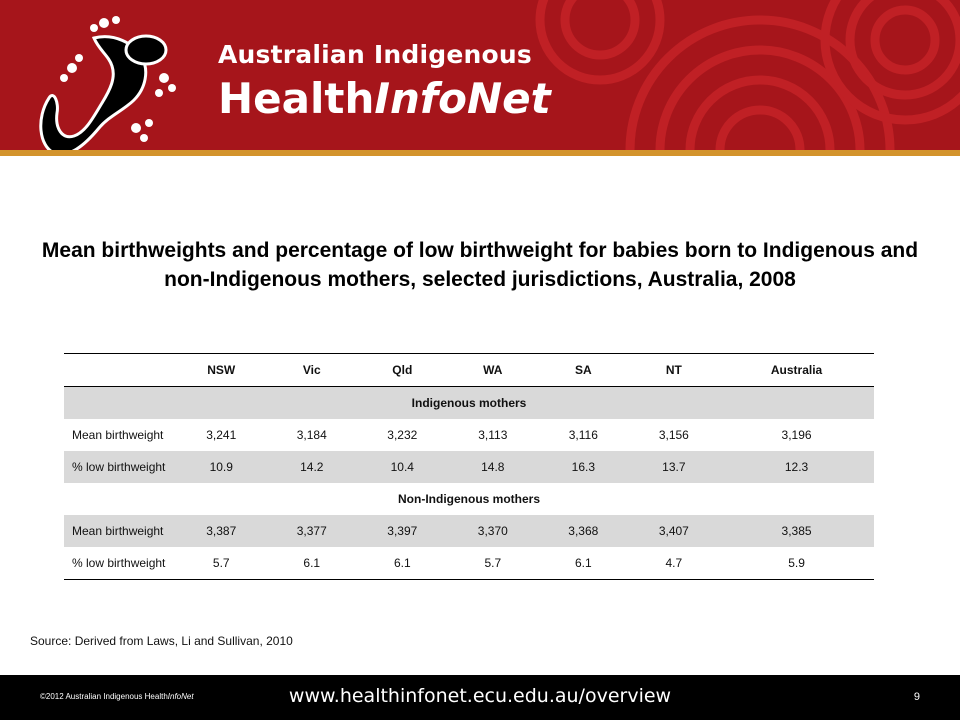 This screenshot has width=960, height=720. What do you see at coordinates (674, 563) in the screenshot?
I see `table-cell: 4.7` at bounding box center [674, 563].